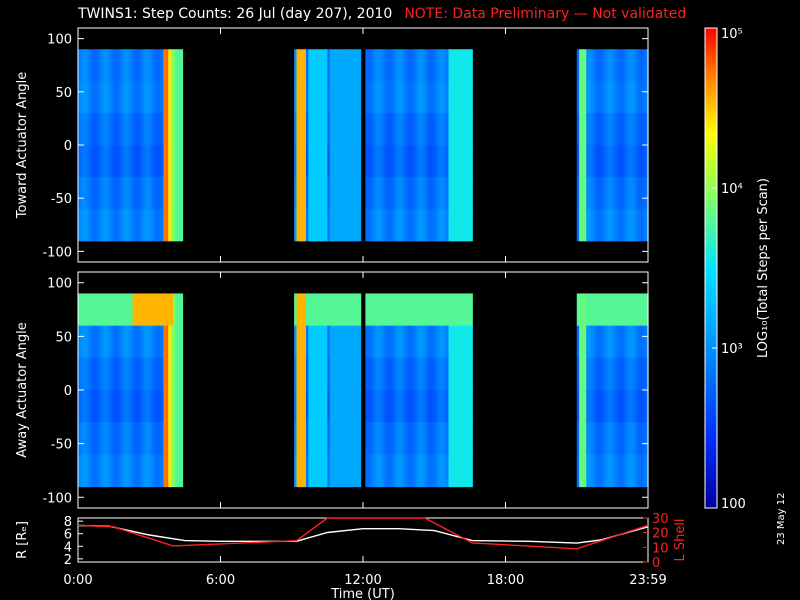 The width and height of the screenshot is (800, 600). I want to click on y-tick-label: -100, so click(57, 252).